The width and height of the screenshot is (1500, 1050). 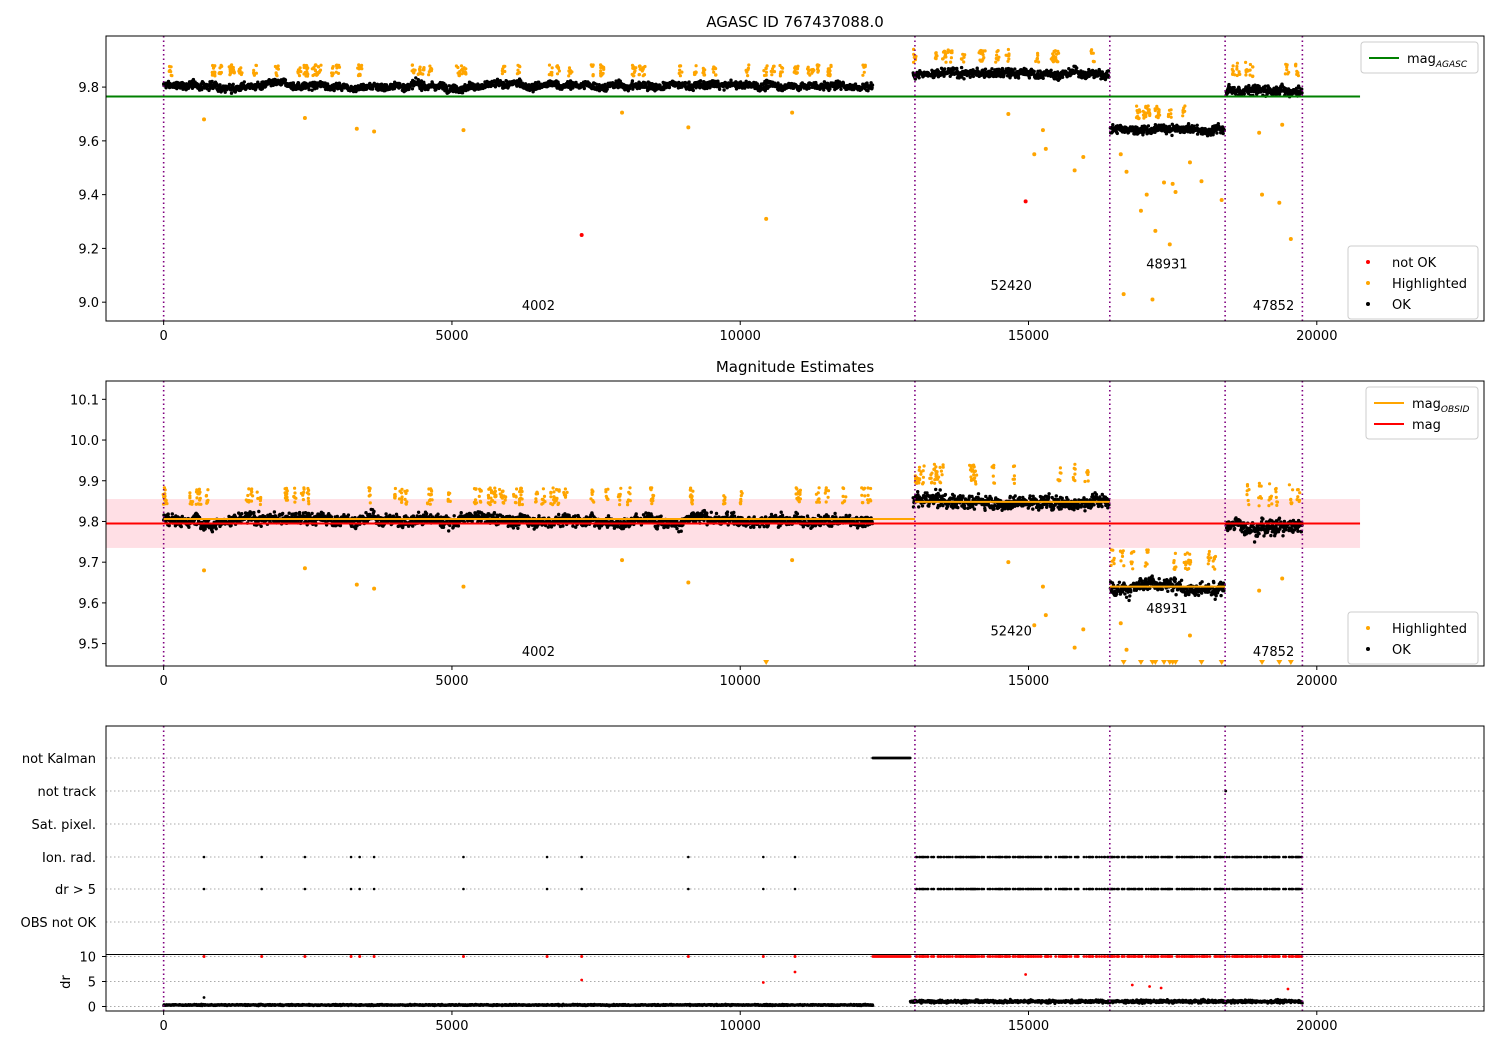 What do you see at coordinates (1368, 304) in the screenshot?
I see `legend-swatch` at bounding box center [1368, 304].